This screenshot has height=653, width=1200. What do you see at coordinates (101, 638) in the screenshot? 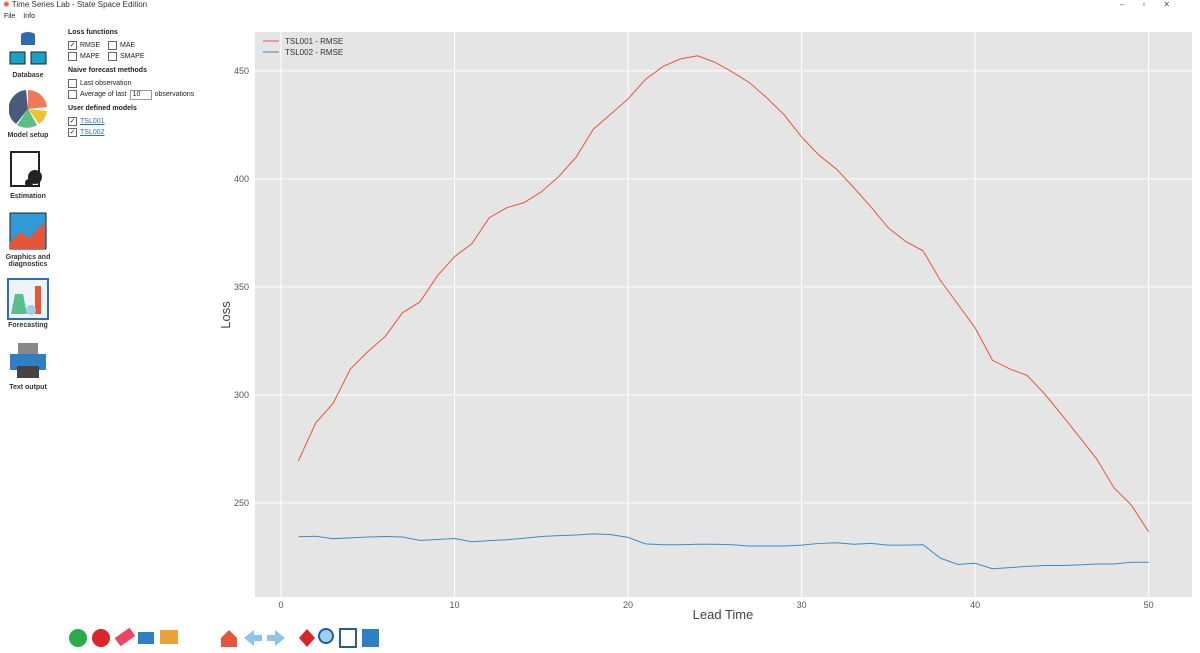
I see `power-off-button` at bounding box center [101, 638].